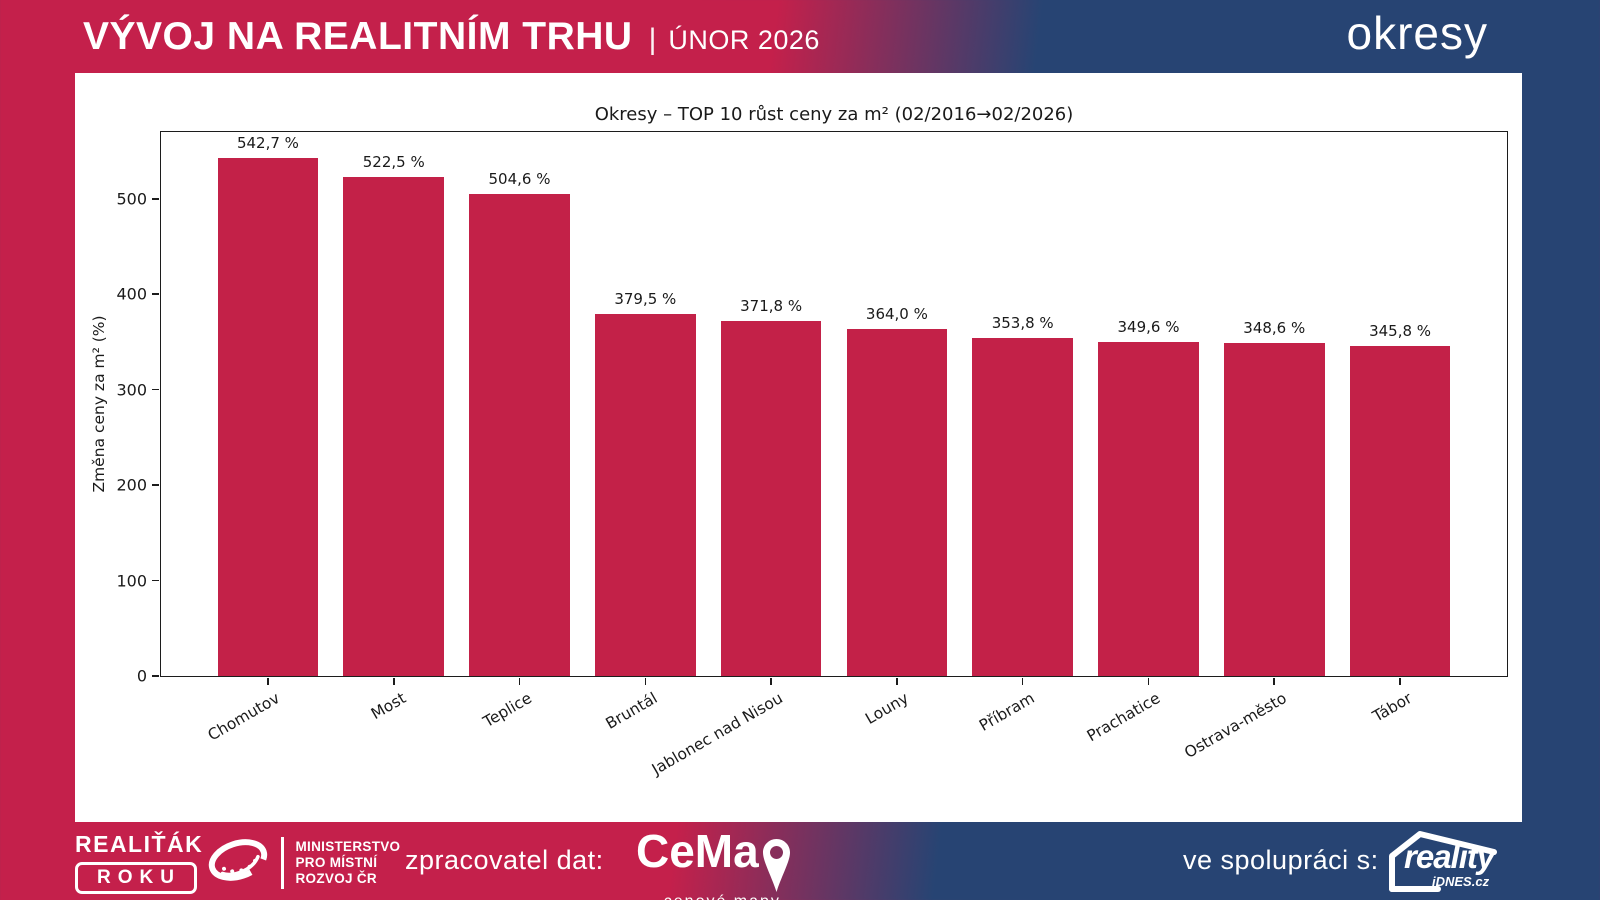 Image resolution: width=1600 pixels, height=900 pixels. What do you see at coordinates (141, 676) in the screenshot?
I see `y-tick-label: 0` at bounding box center [141, 676].